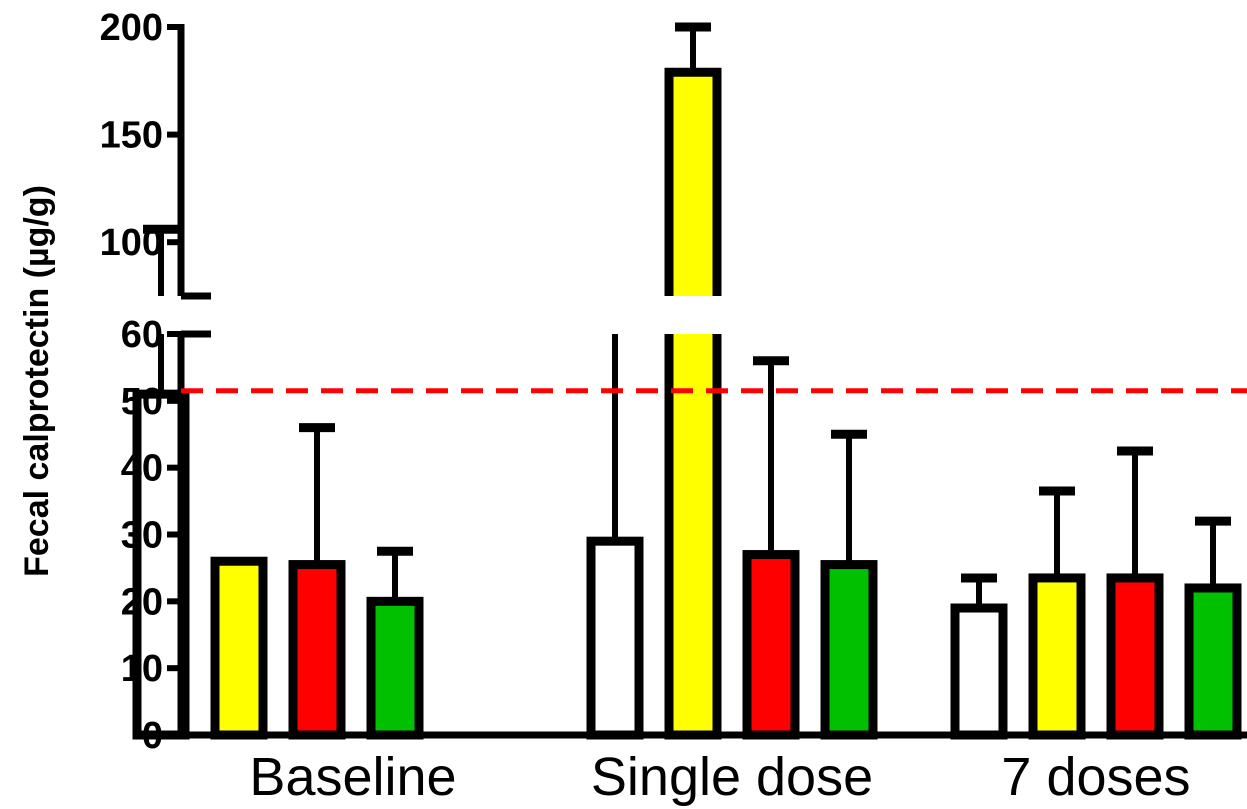 Image resolution: width=1247 pixels, height=809 pixels. Describe the element at coordinates (131, 243) in the screenshot. I see `y-tick-label: 100` at that location.